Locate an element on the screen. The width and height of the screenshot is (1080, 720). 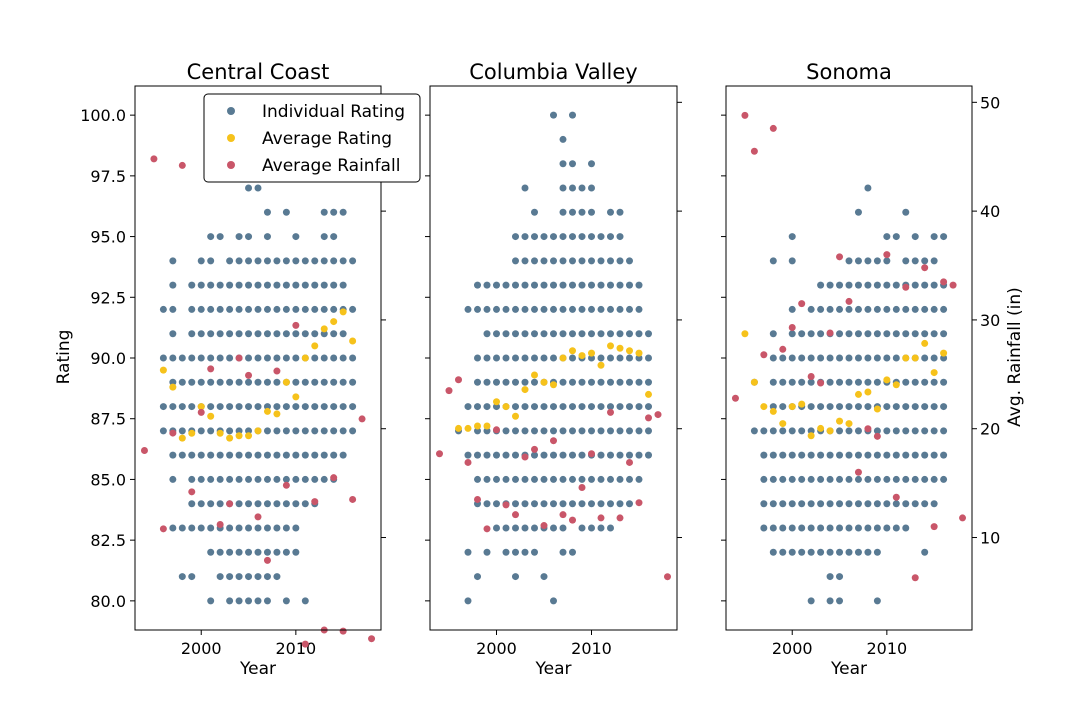
y-axis-label-rating-text: Rating is located at coordinates (64, 357).